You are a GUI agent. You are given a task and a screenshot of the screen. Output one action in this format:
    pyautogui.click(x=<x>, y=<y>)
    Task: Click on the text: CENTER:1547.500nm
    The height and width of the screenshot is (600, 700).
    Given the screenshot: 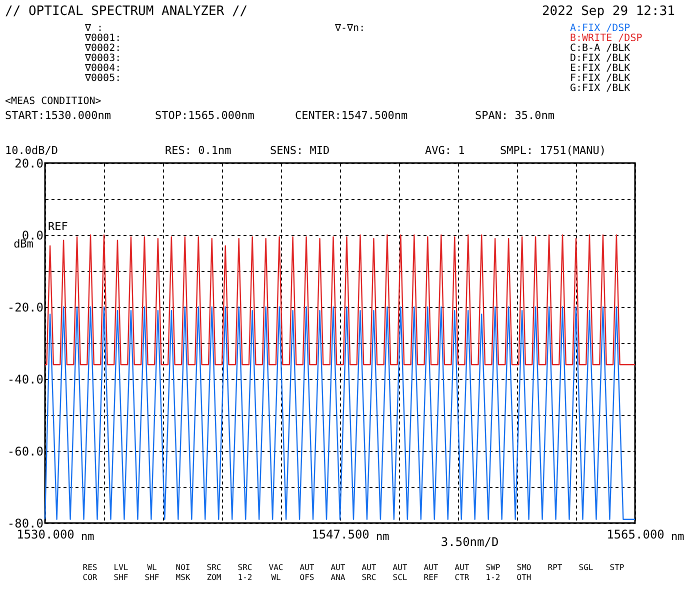 What is the action you would take?
    pyautogui.click(x=351, y=115)
    